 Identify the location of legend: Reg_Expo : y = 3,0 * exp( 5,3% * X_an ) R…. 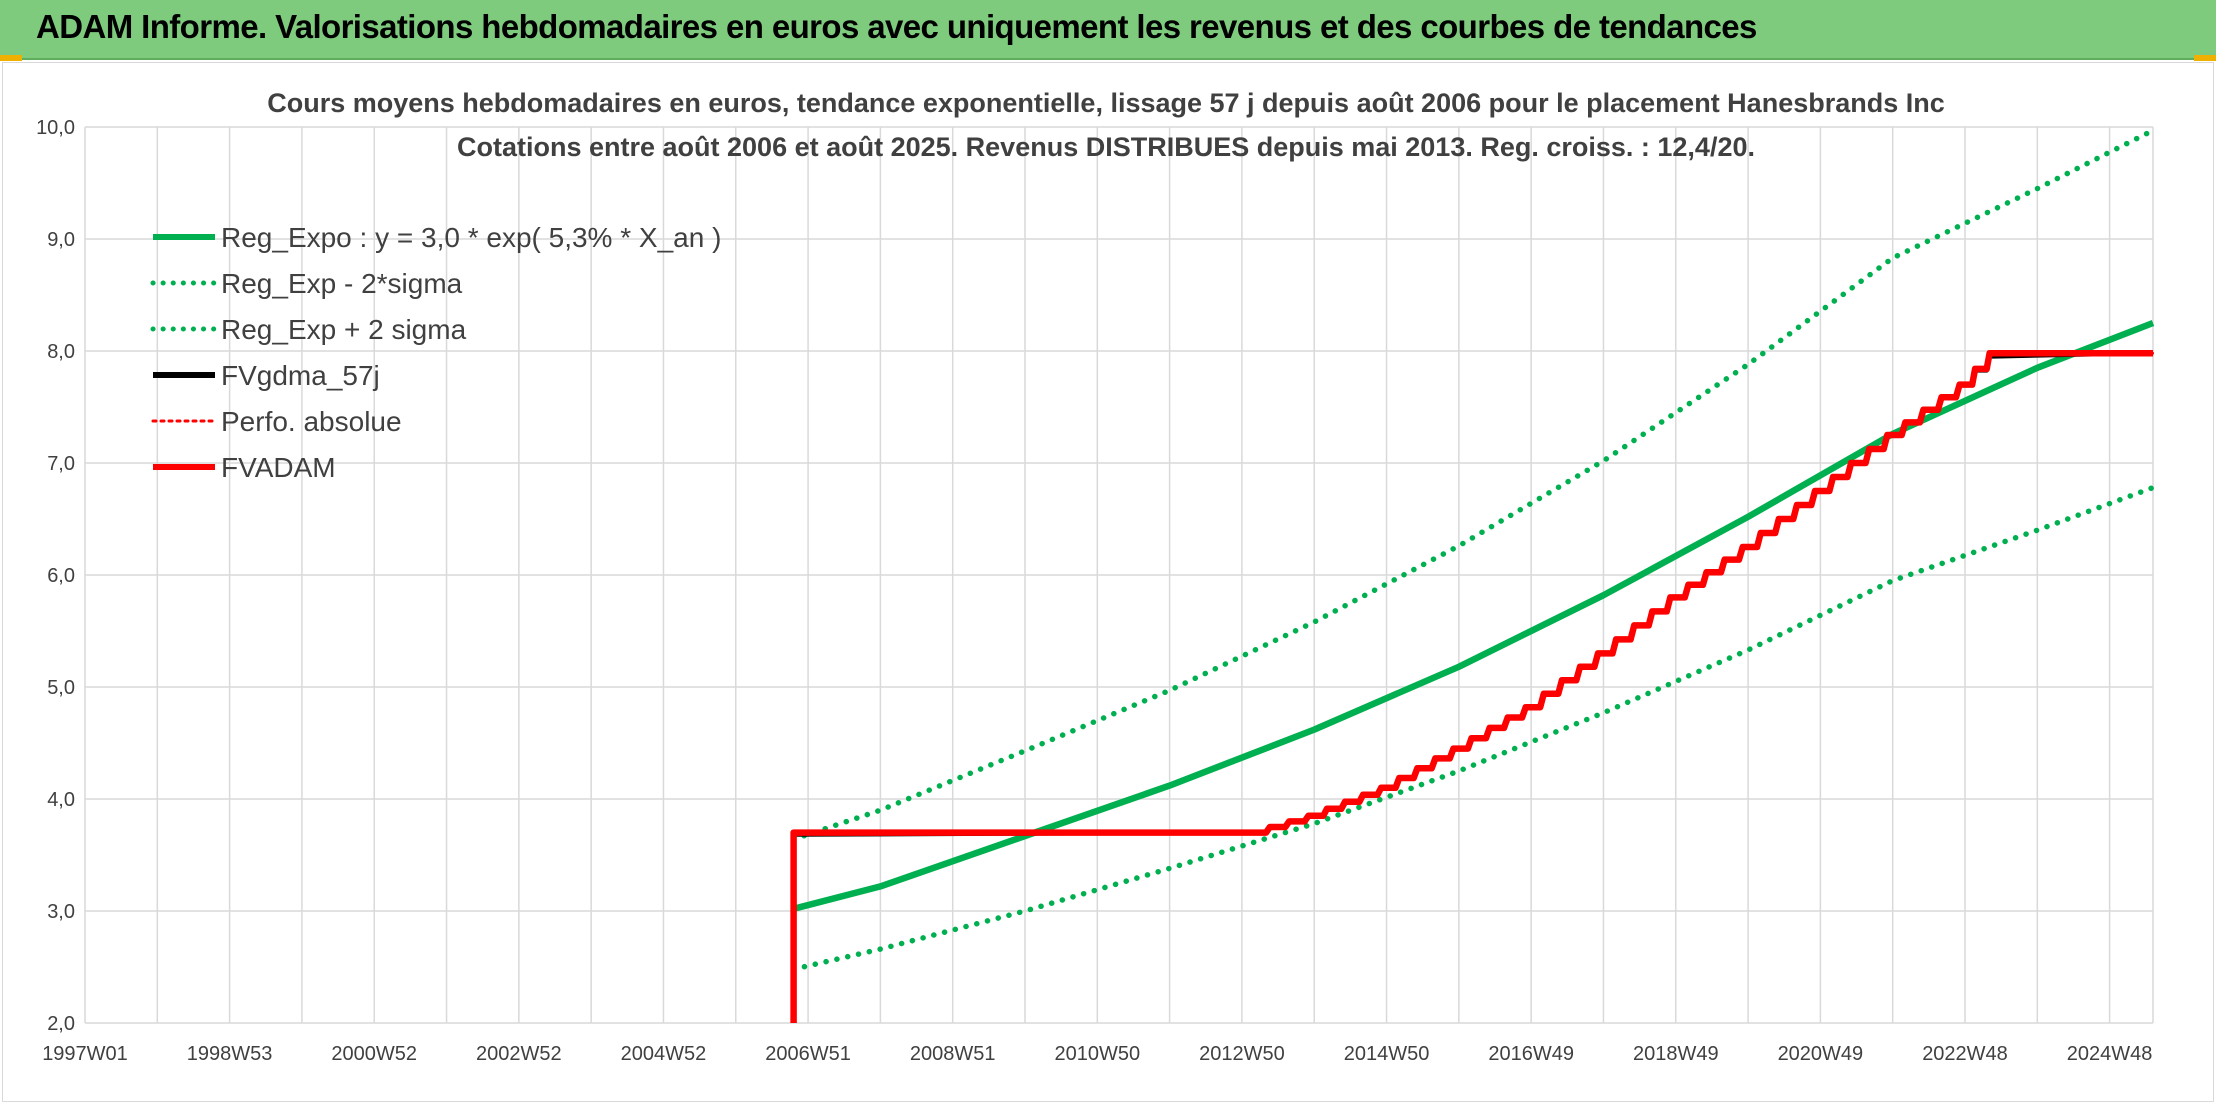
(435, 352).